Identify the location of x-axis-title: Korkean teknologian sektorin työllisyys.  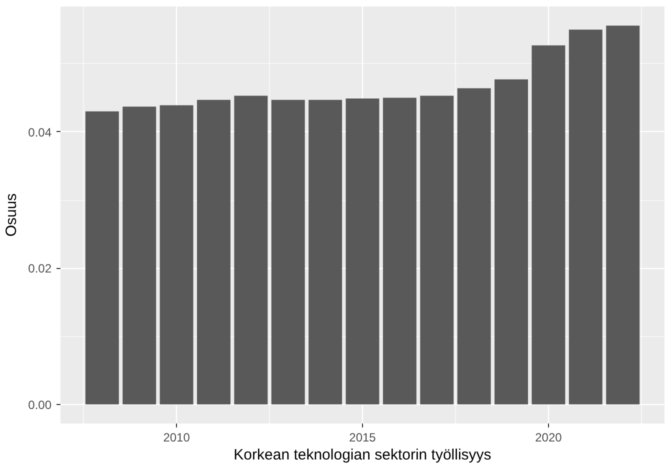
(363, 455).